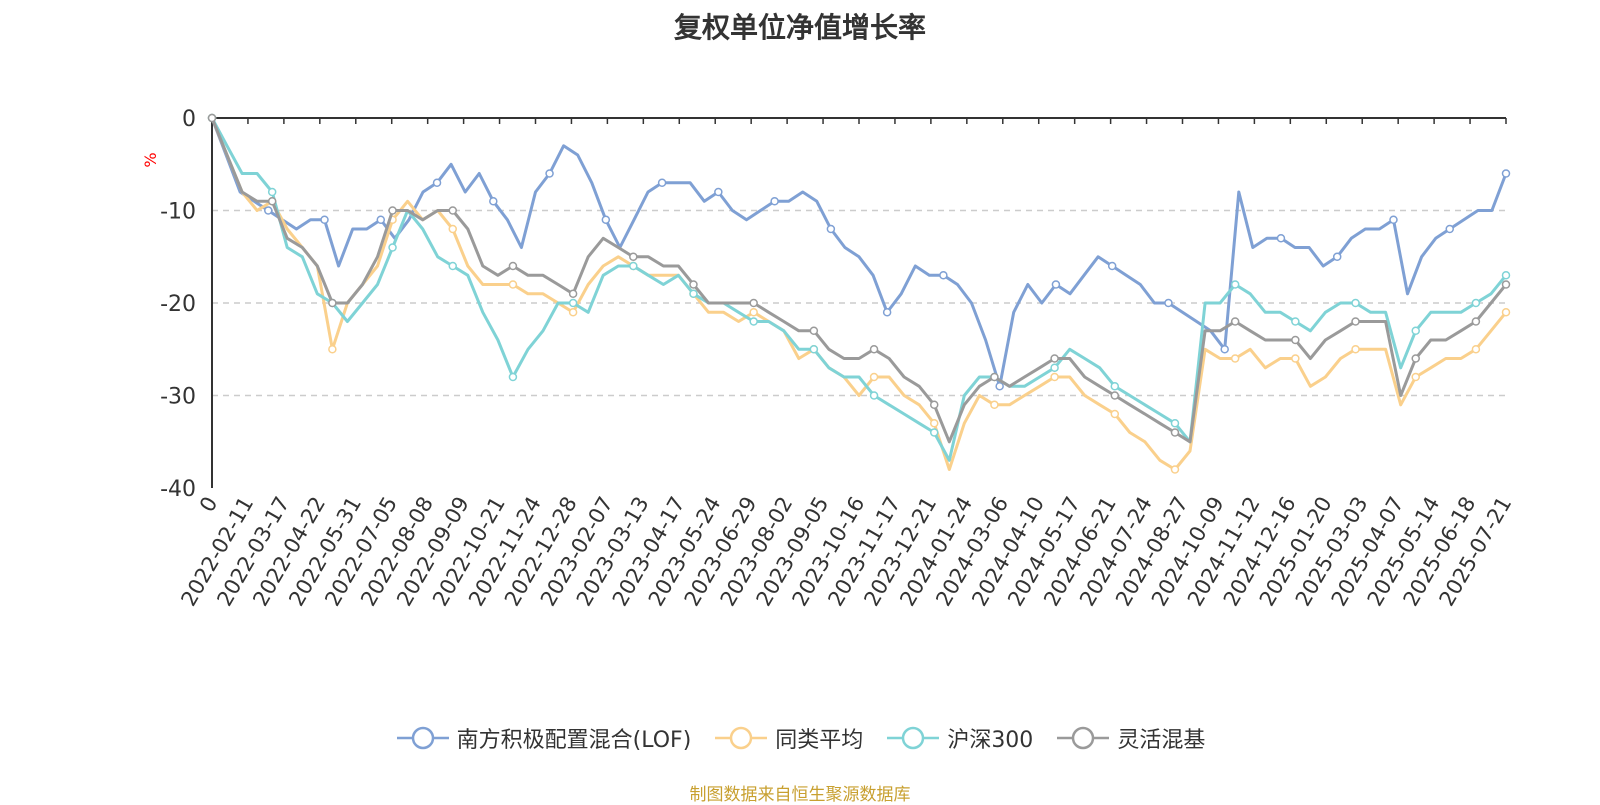 The height and width of the screenshot is (805, 1600). Describe the element at coordinates (800, 795) in the screenshot. I see `source-note: 制图数据来自恒生聚源数据库` at that location.